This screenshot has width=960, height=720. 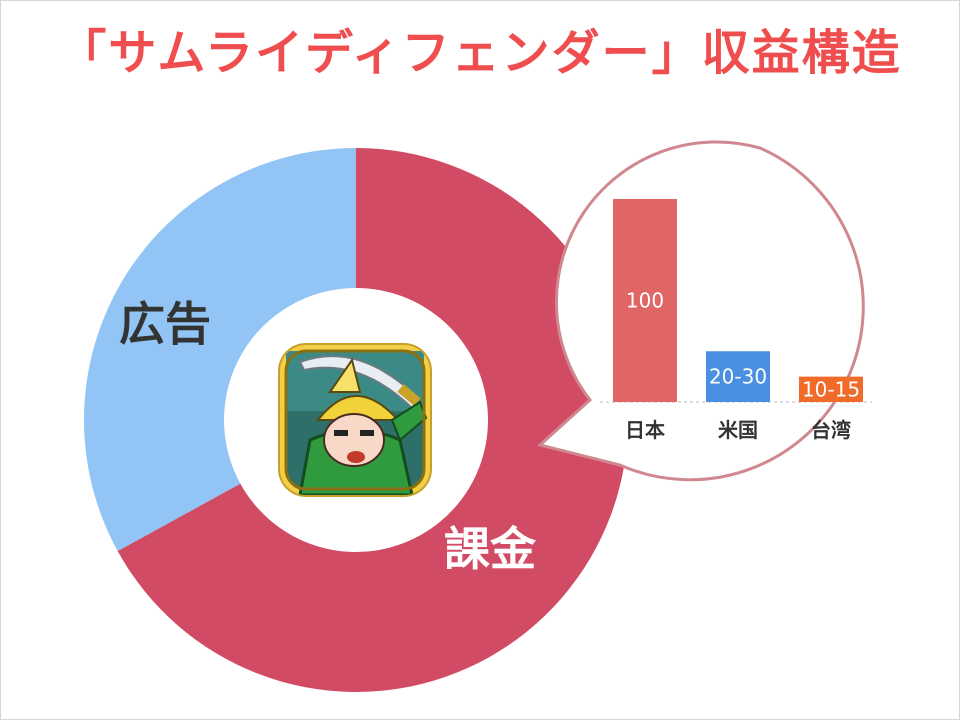 I want to click on bar-chart: 100 日本 20-30 米国 10-15 台湾, so click(x=736, y=320).